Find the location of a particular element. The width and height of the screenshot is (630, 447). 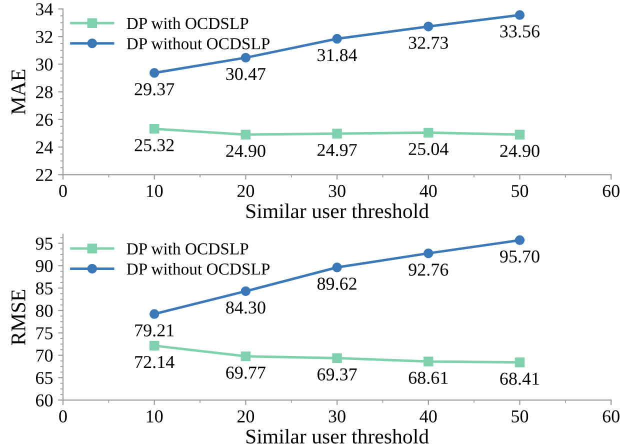

data-label: 25.32 is located at coordinates (154, 145).